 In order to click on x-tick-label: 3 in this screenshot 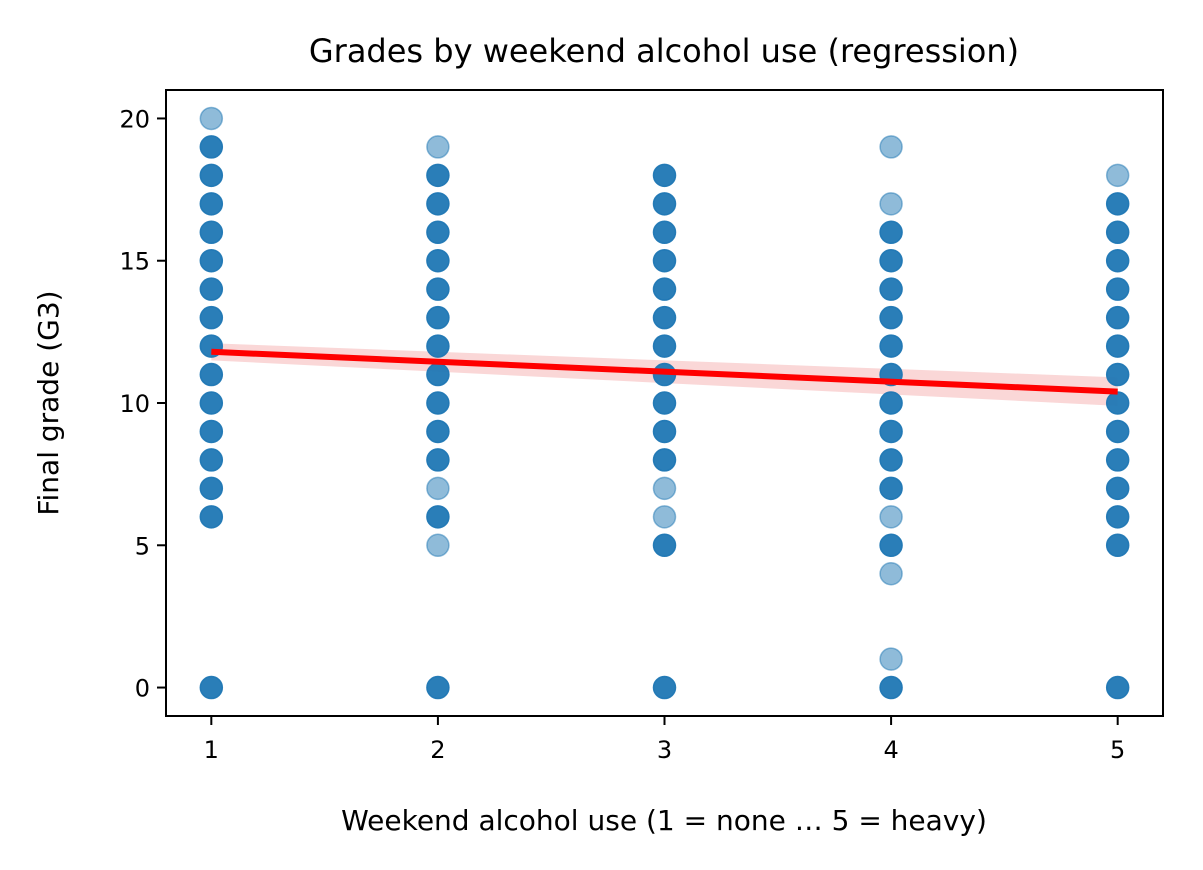, I will do `click(664, 750)`.